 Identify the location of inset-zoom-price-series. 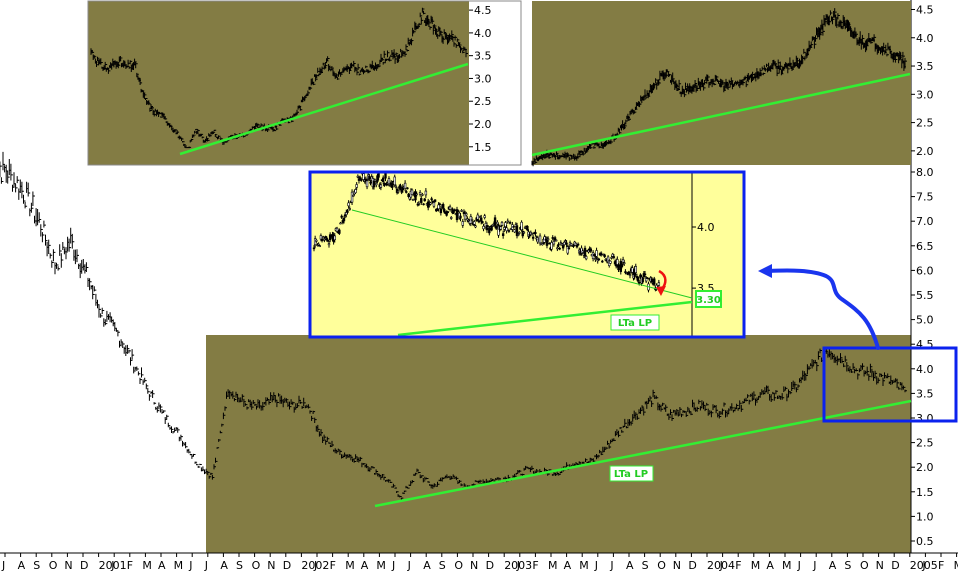
(487, 233).